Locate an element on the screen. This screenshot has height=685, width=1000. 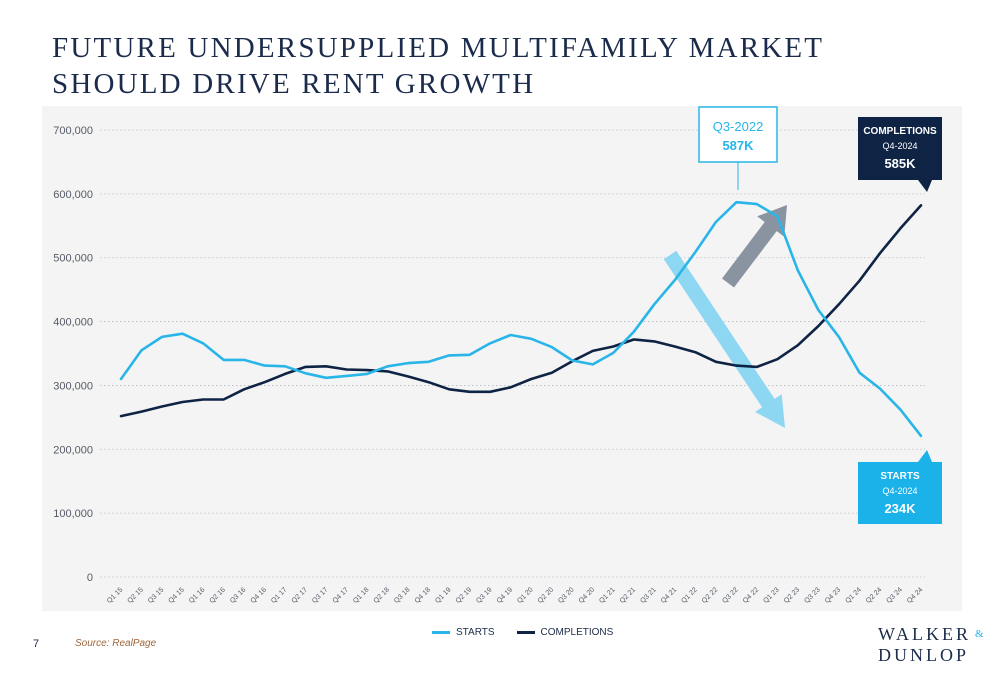
source-note: Source: RealPage is located at coordinates (116, 643).